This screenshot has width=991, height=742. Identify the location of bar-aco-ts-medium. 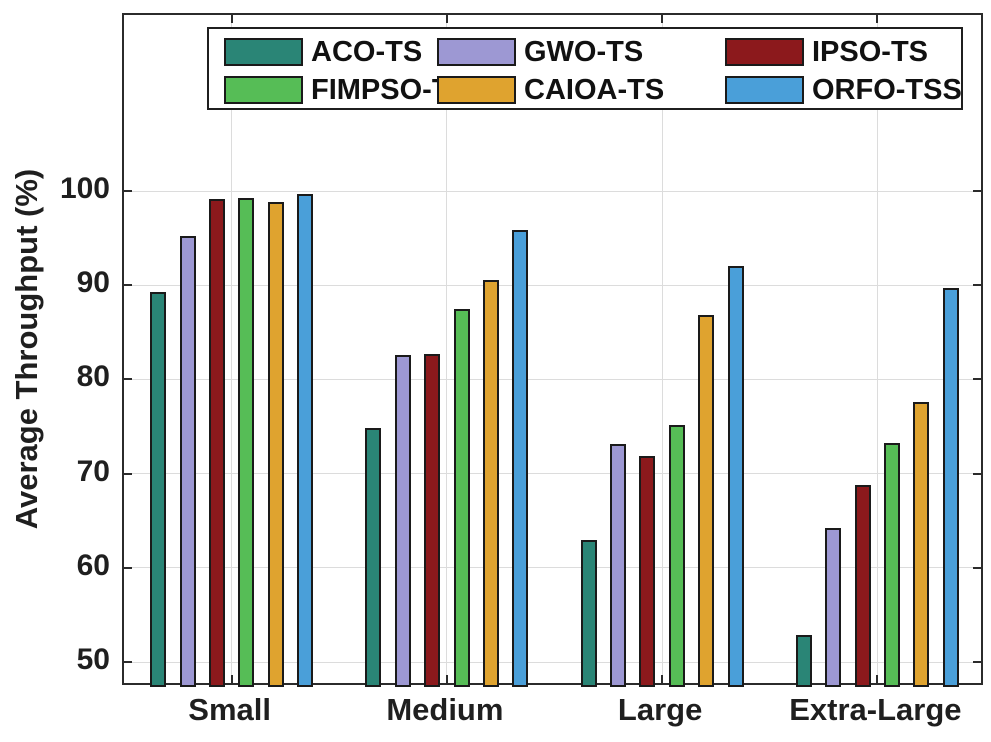
(373, 557).